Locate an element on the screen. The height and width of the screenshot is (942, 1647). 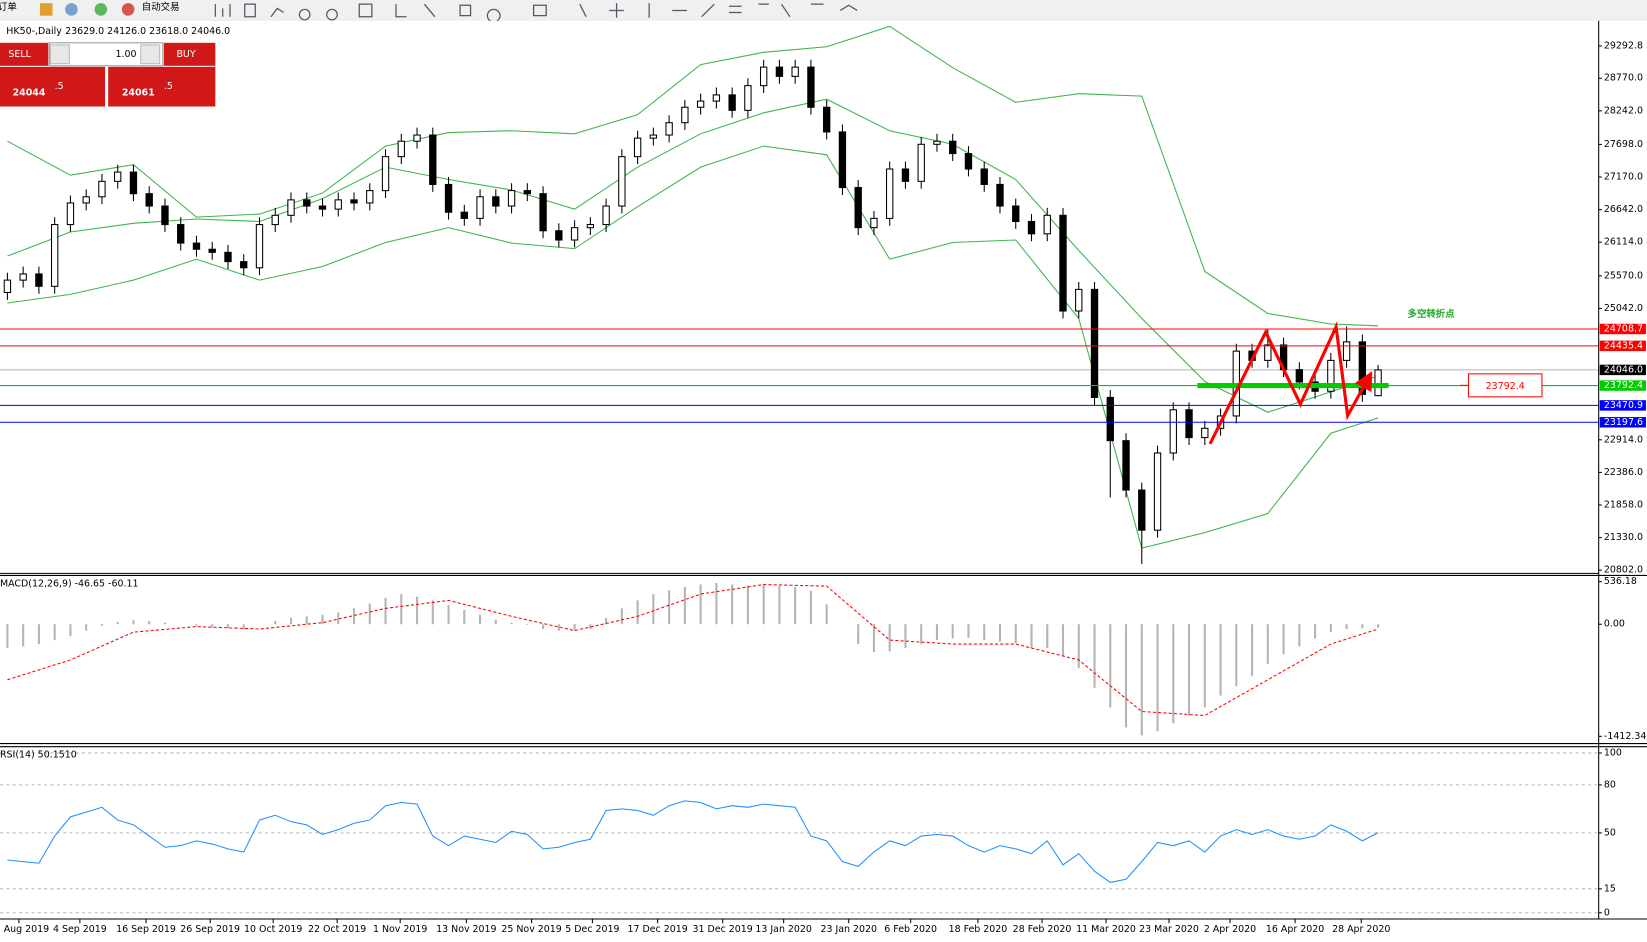
ohlc-header: 23629.0 24126.0 23618.0 24046.0 is located at coordinates (147, 31).